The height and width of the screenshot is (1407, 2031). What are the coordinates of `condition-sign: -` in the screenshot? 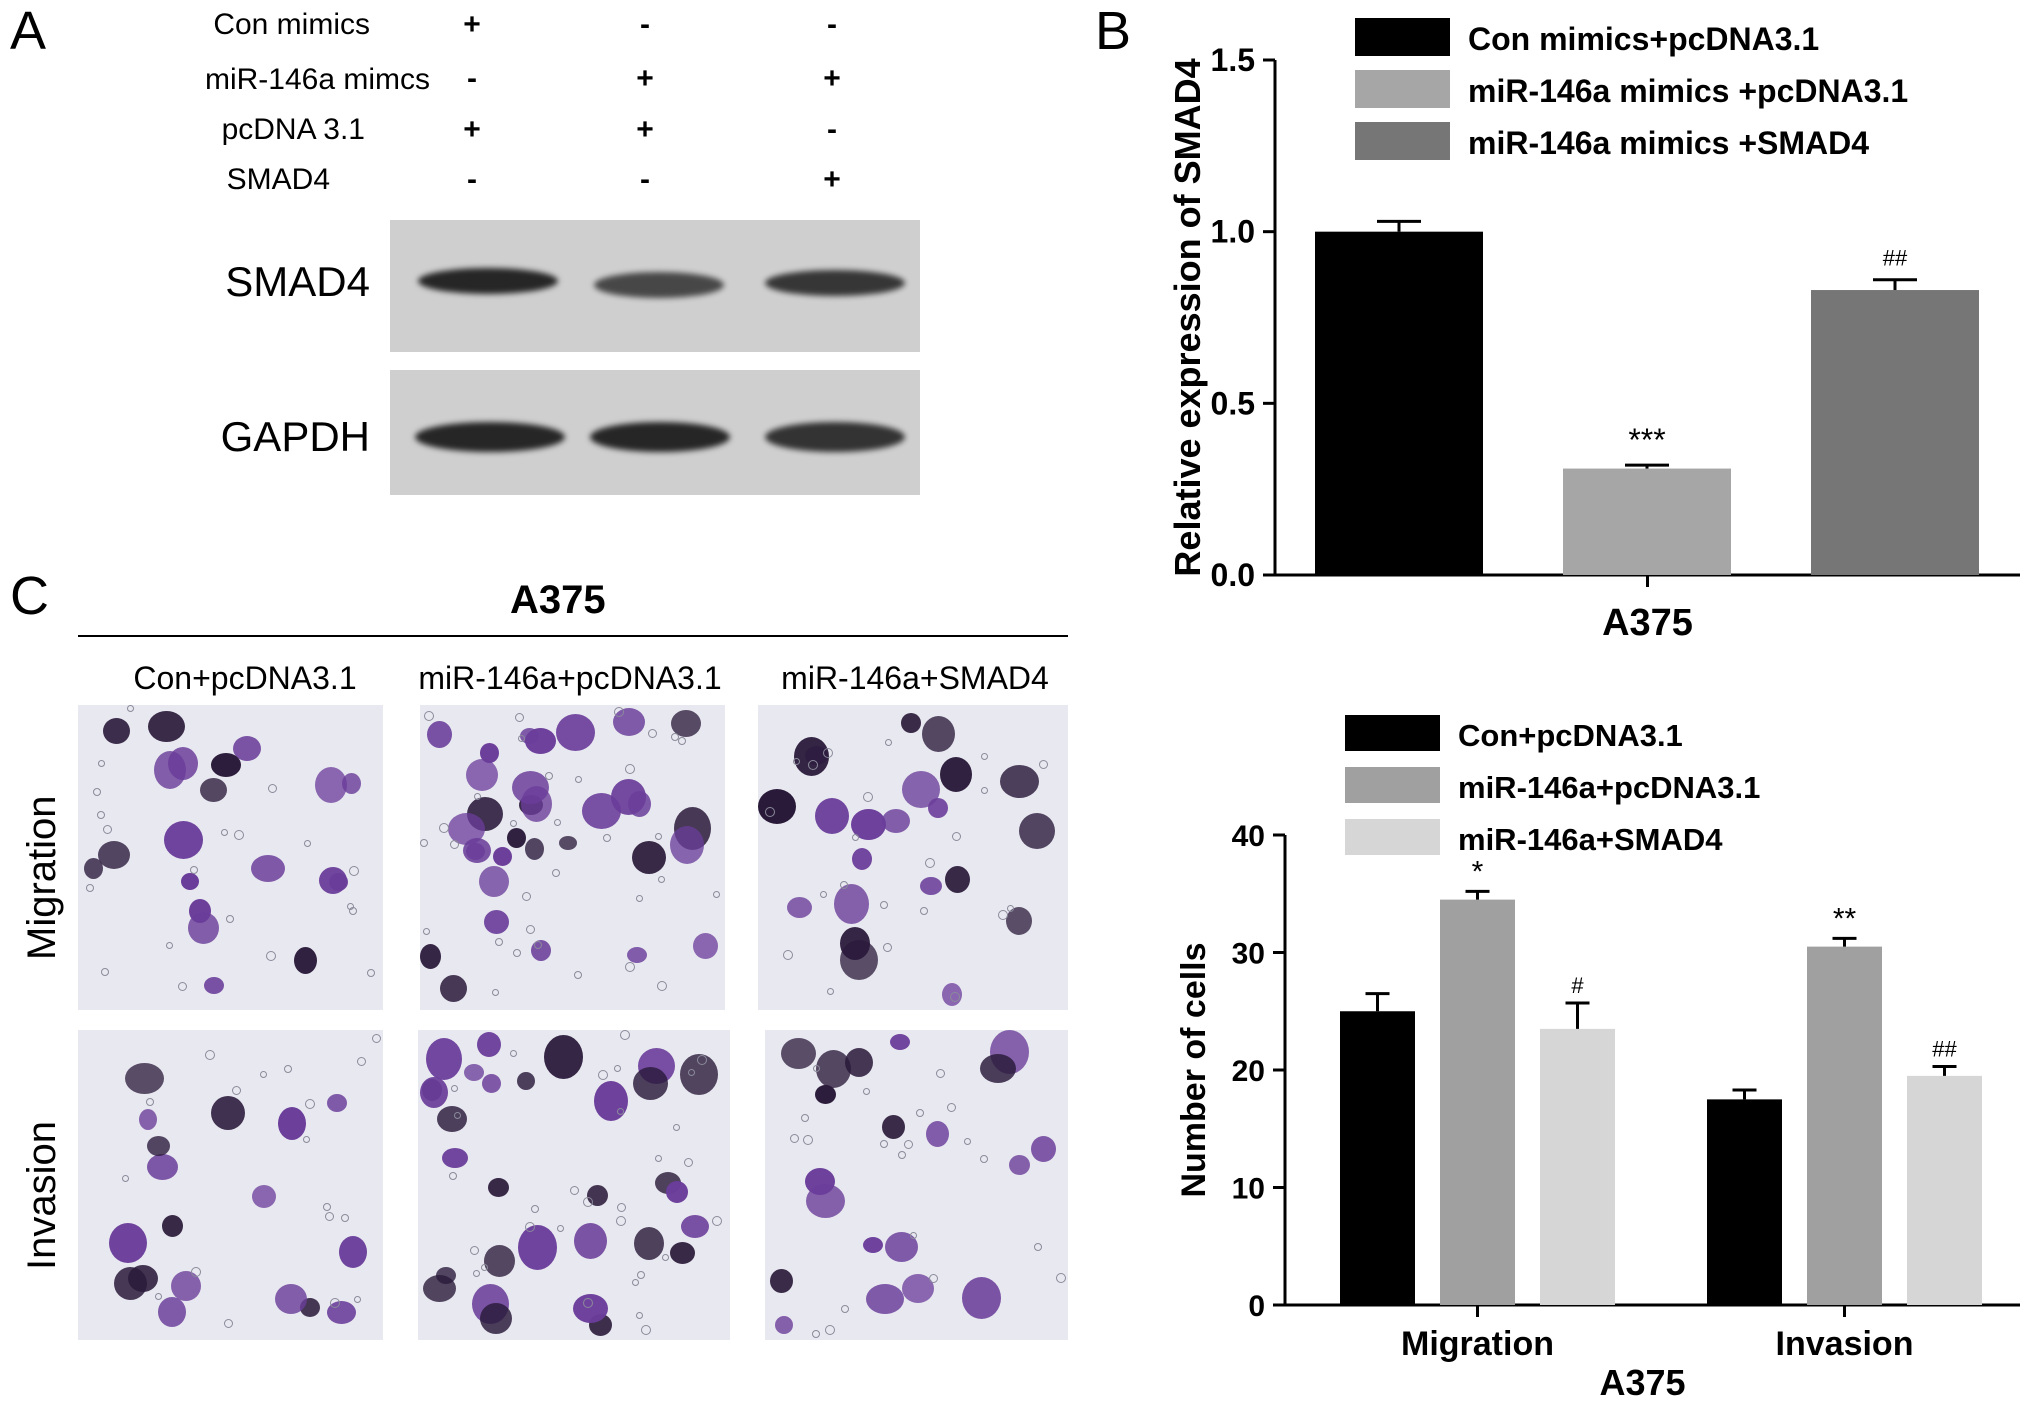 It's located at (832, 24).